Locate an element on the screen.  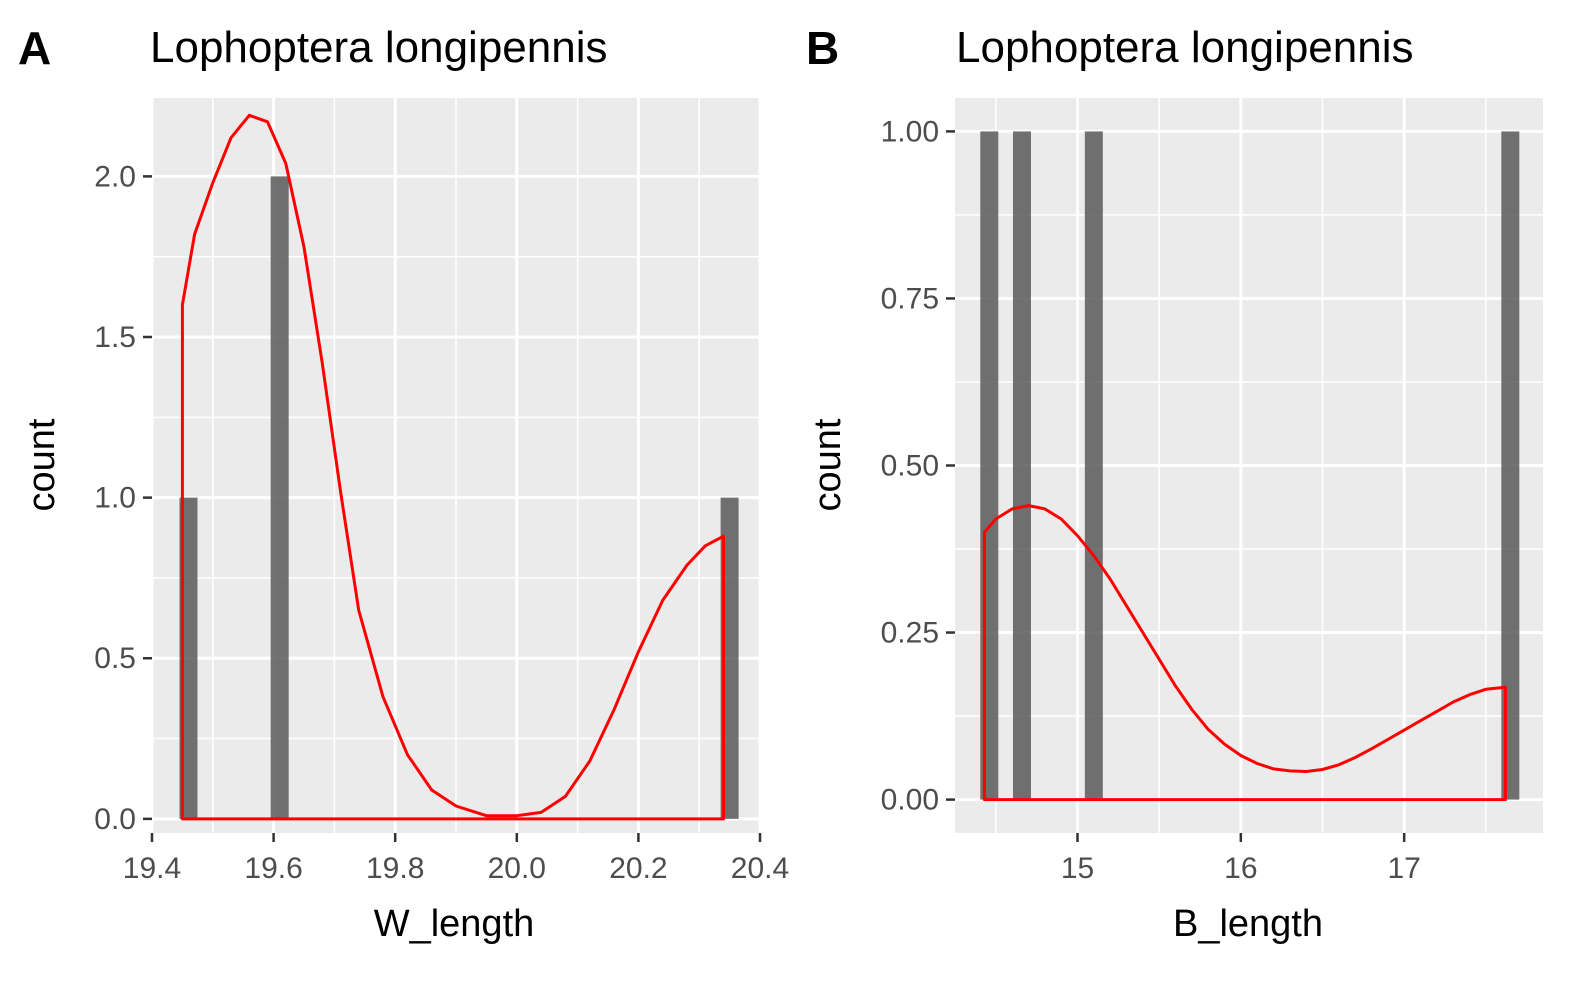
x-tick-label: 20.2 is located at coordinates (638, 868).